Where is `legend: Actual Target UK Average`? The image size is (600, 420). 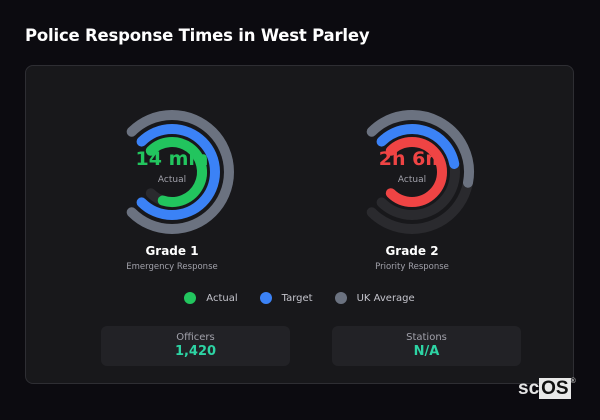
legend: Actual Target UK Average is located at coordinates (299, 298).